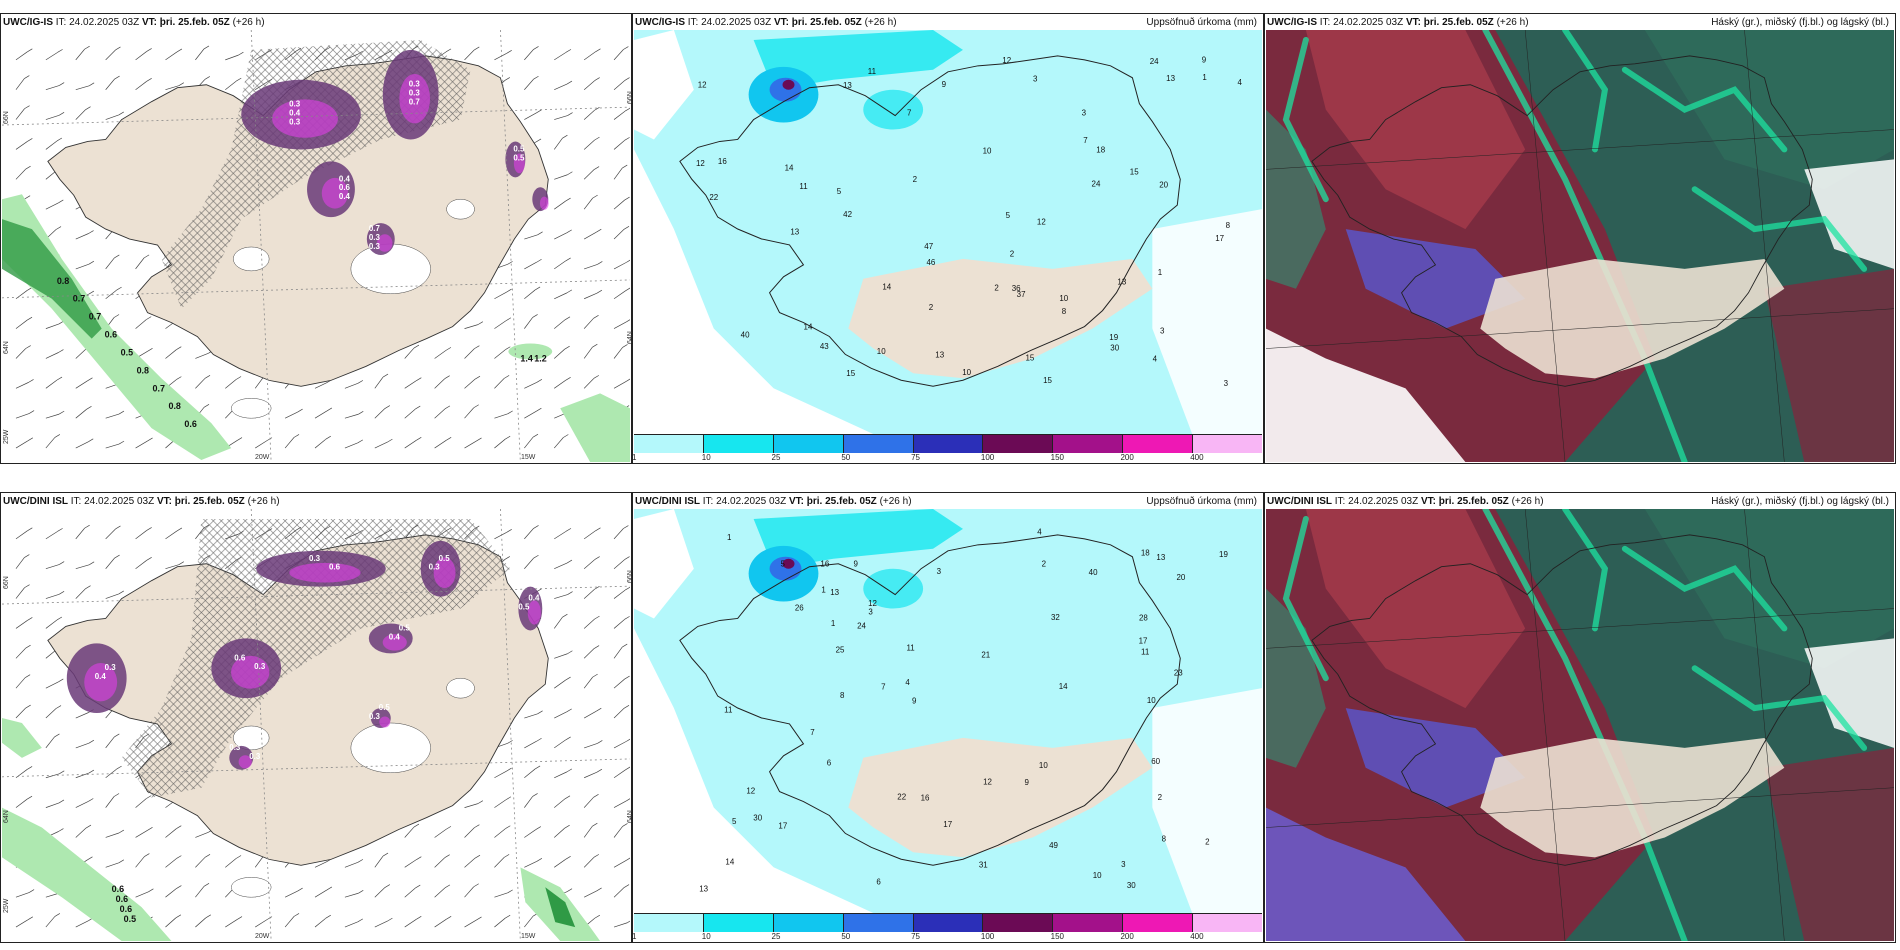  What do you see at coordinates (1154, 61) in the screenshot?
I see `value-label: 24` at bounding box center [1154, 61].